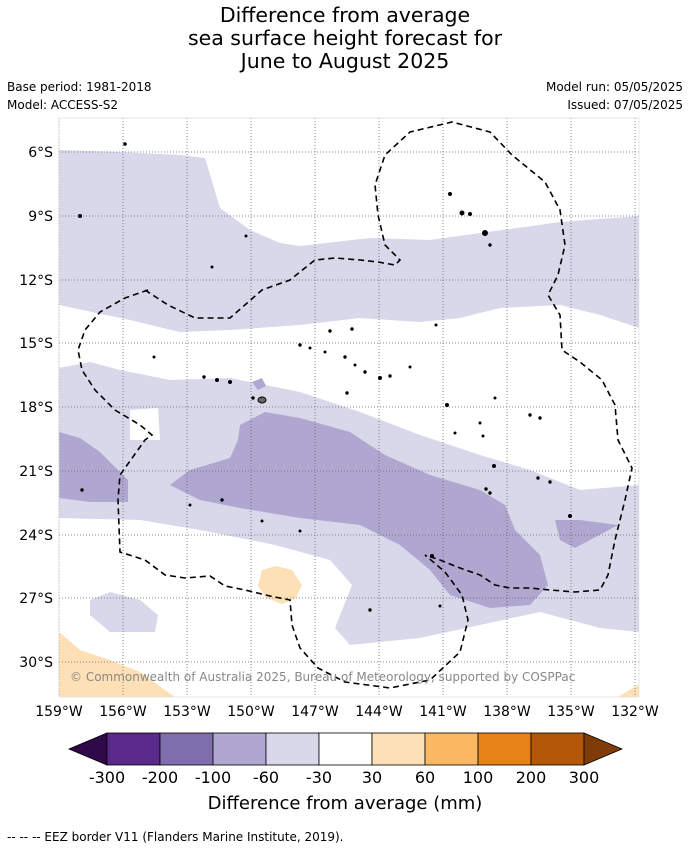 Image resolution: width=690 pixels, height=850 pixels. What do you see at coordinates (345, 15) in the screenshot?
I see `title-line-1: Difference from average` at bounding box center [345, 15].